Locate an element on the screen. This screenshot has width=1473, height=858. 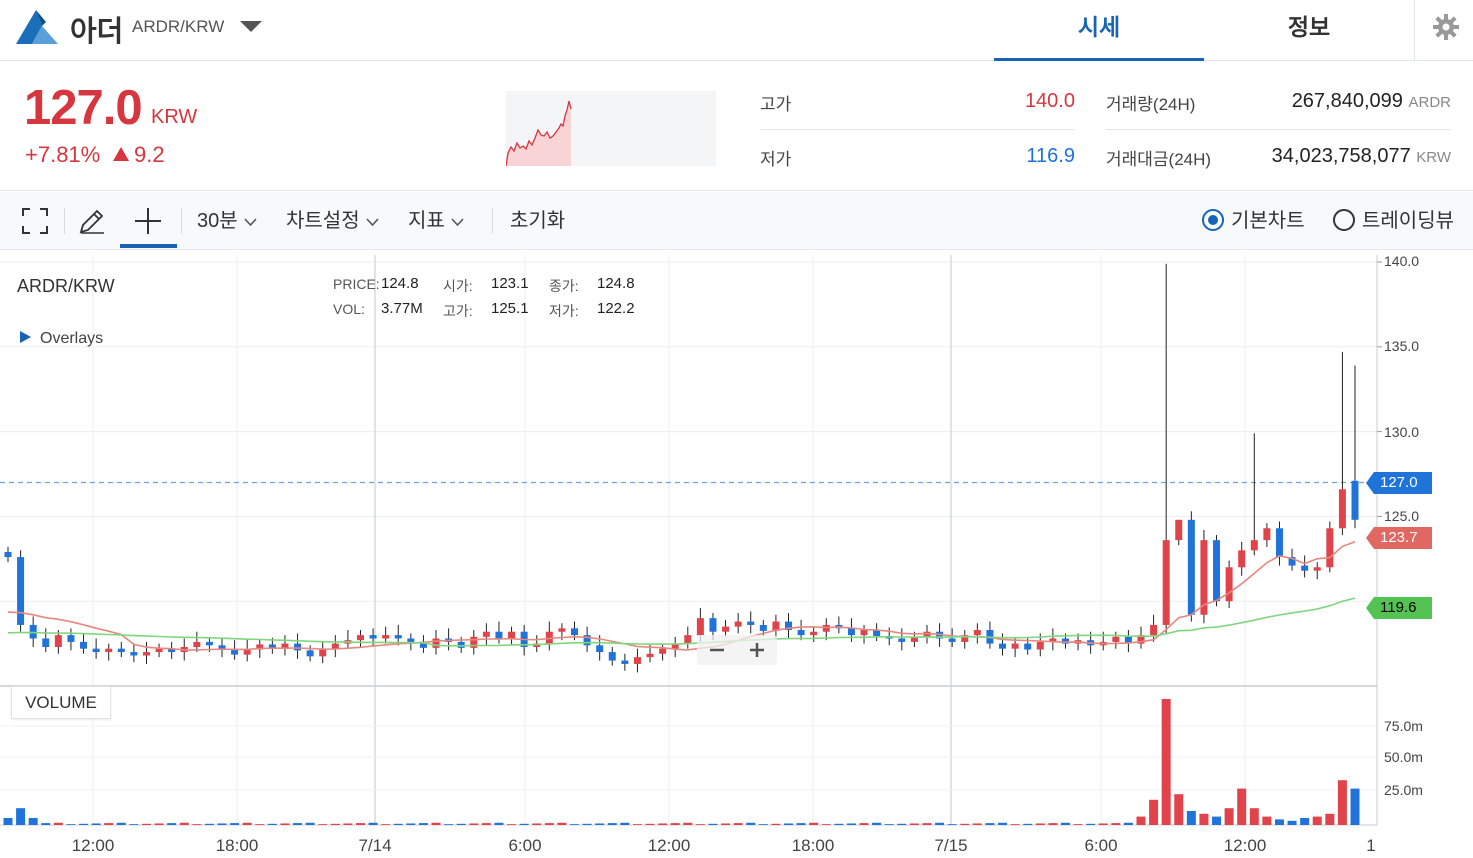
interval-label: 30분 is located at coordinates (217, 221).